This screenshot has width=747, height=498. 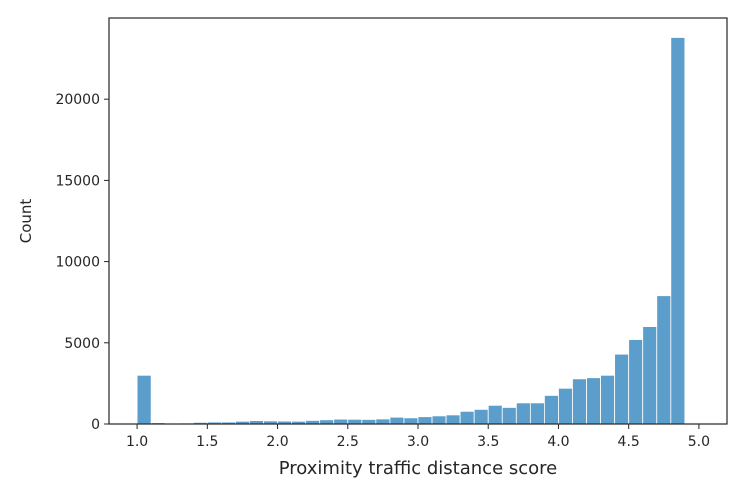 What do you see at coordinates (348, 442) in the screenshot?
I see `x-tick-label: 2.5` at bounding box center [348, 442].